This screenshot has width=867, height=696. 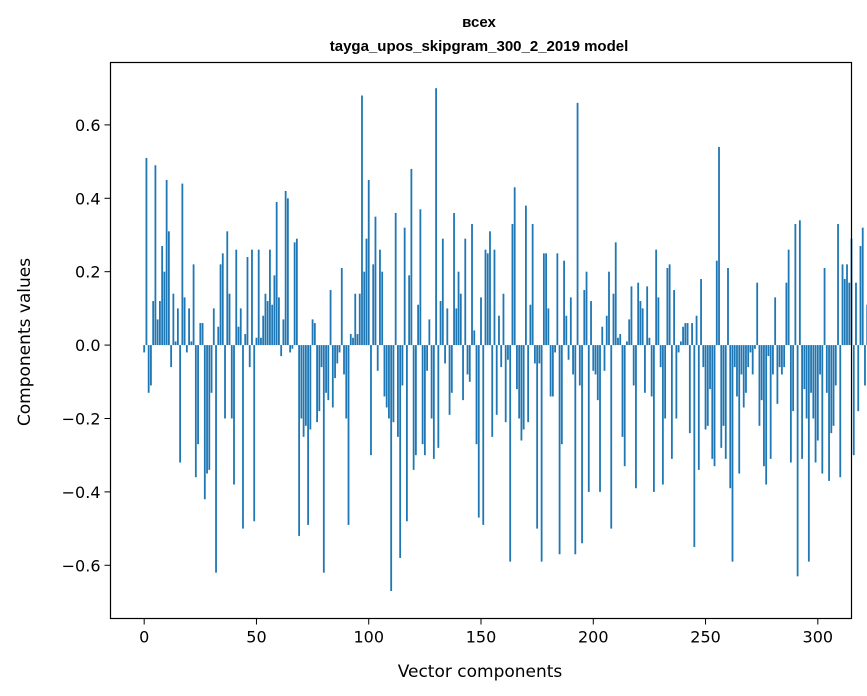 What do you see at coordinates (81, 492) in the screenshot?
I see `y-tick-label: −0.4` at bounding box center [81, 492].